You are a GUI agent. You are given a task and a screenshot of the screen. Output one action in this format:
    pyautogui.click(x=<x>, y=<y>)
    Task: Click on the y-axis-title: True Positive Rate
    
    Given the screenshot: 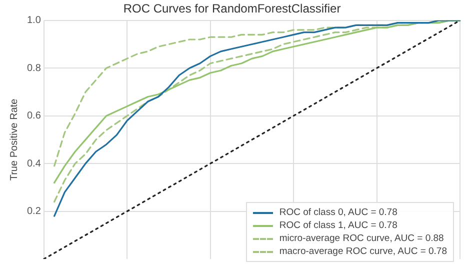 What is the action you would take?
    pyautogui.click(x=14, y=139)
    